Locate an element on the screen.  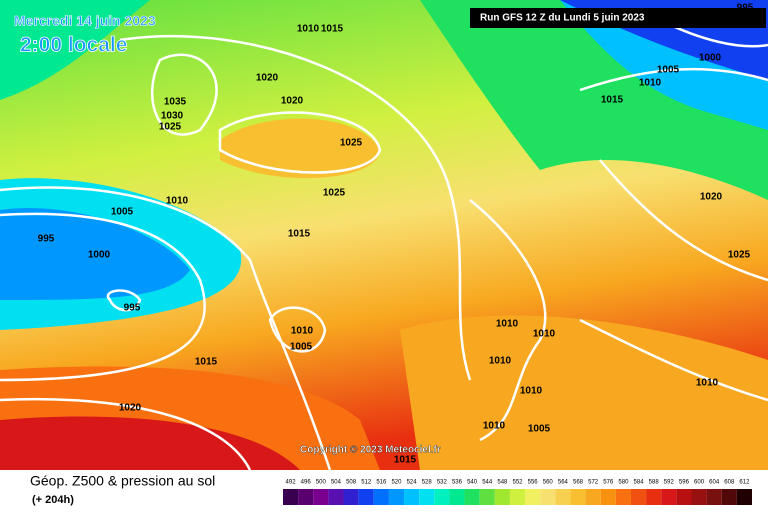
isobar-label: 1000 is located at coordinates (99, 255).